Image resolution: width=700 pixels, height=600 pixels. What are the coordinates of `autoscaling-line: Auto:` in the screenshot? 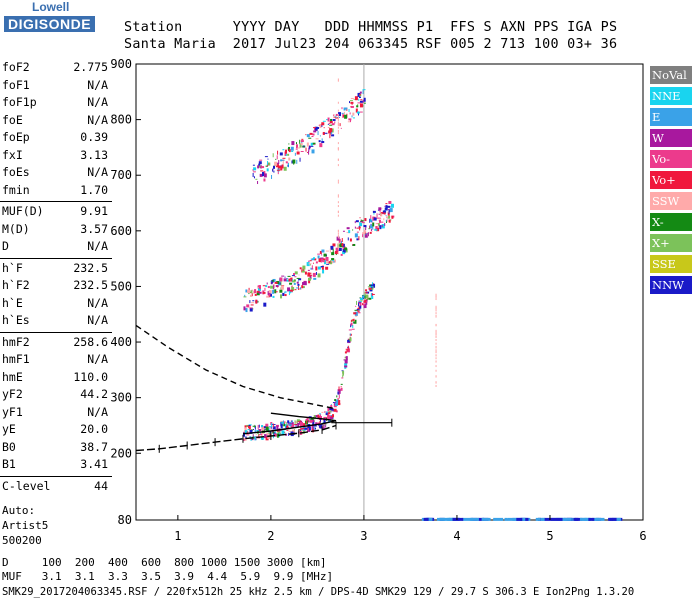 It's located at (19, 510).